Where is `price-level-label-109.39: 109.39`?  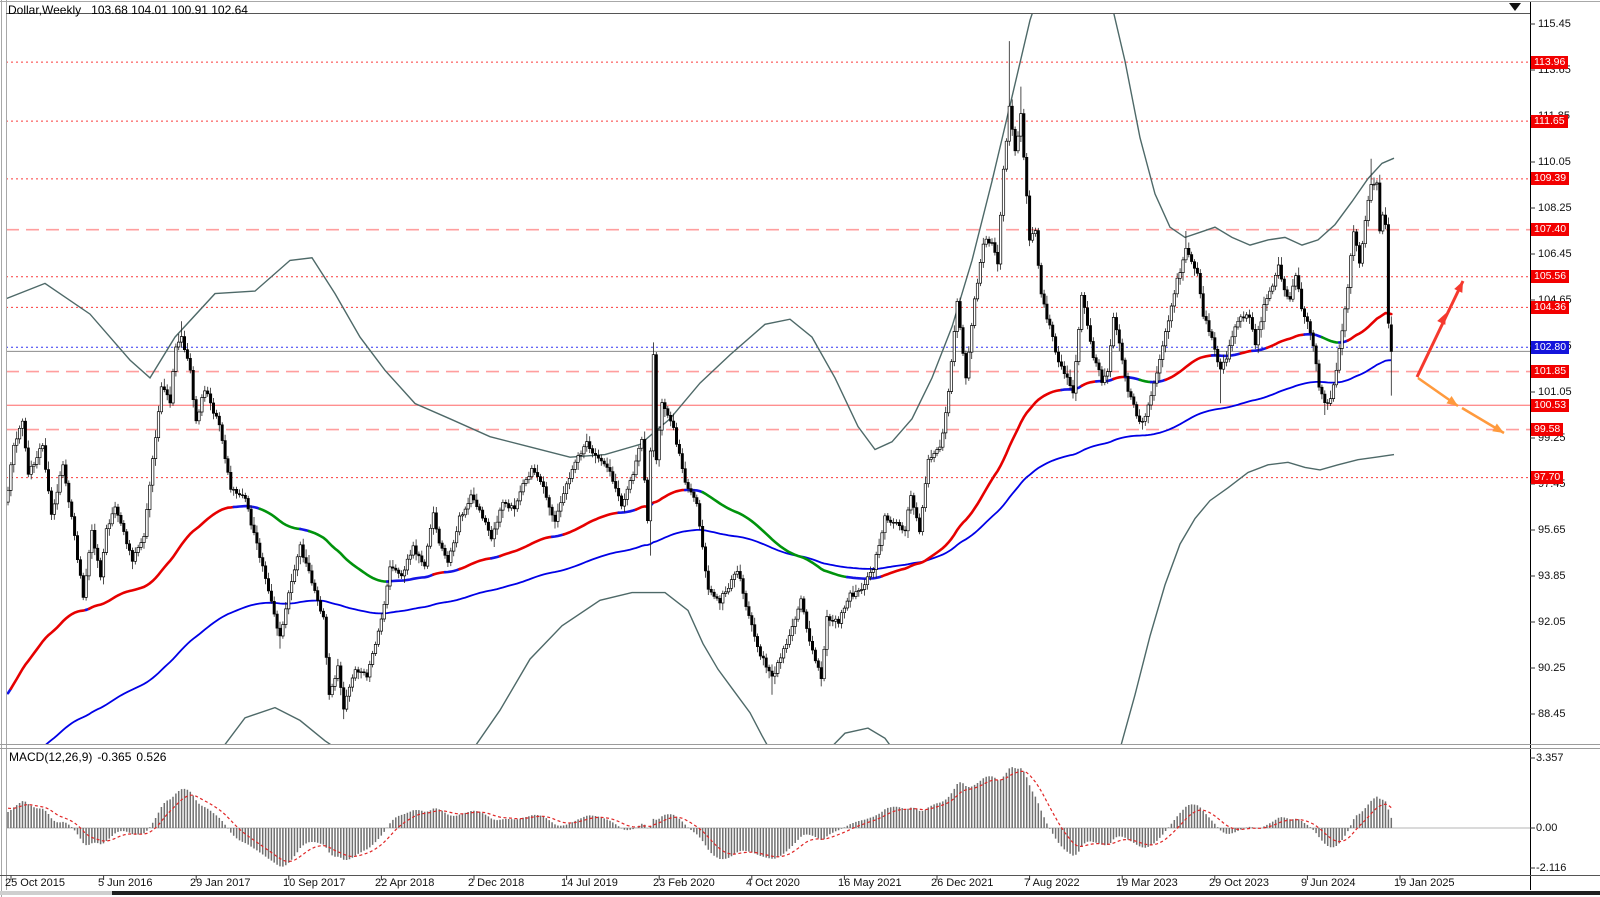 price-level-label-109.39: 109.39 is located at coordinates (1550, 178).